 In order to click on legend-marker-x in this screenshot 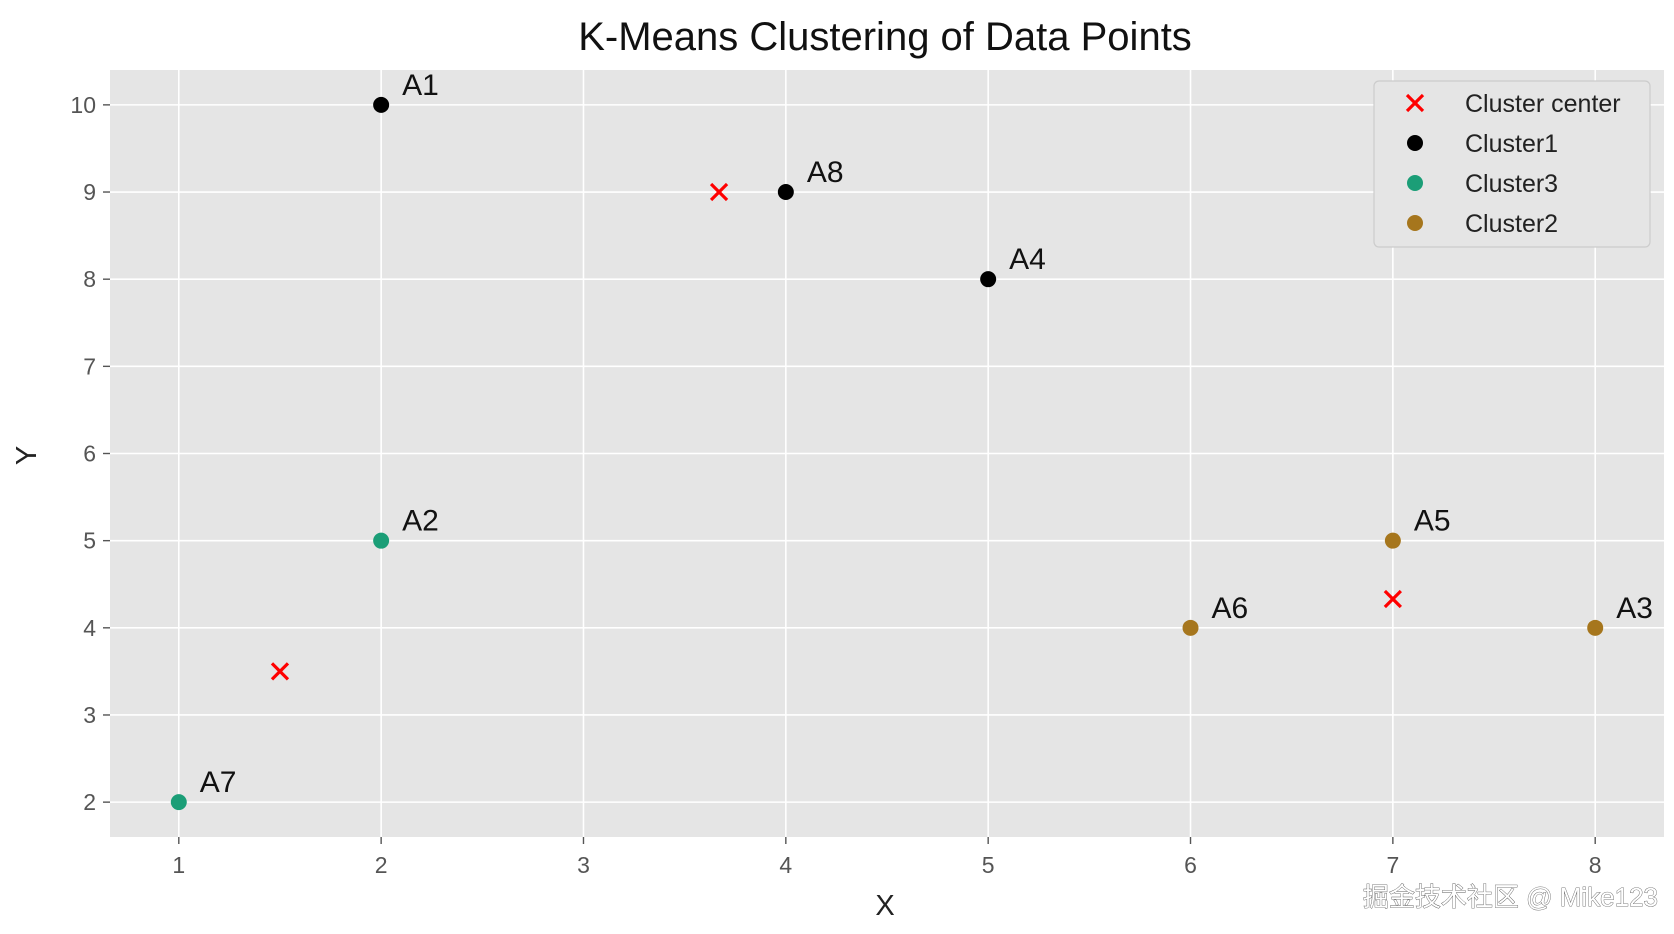, I will do `click(1415, 103)`.